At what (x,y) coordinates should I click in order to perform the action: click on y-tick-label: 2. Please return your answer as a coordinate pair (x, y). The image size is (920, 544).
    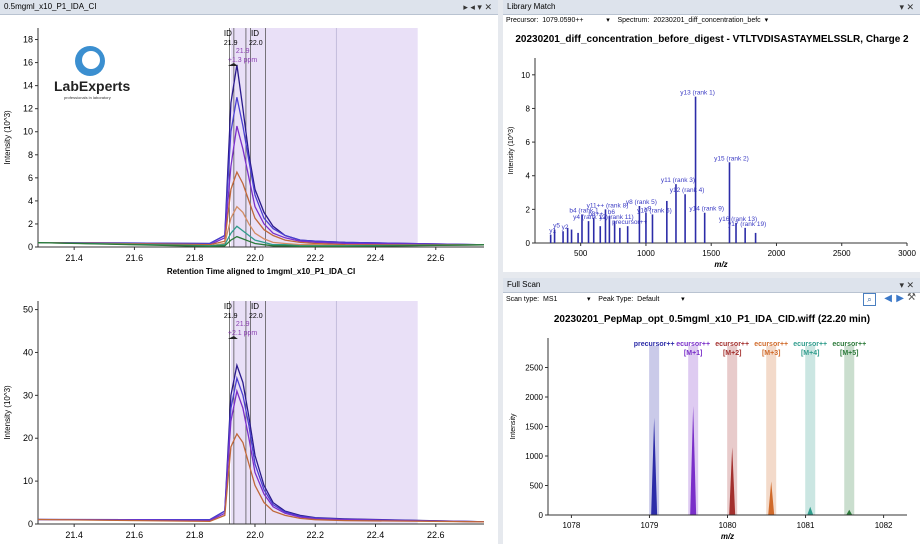
    Looking at the image, I should click on (30, 224).